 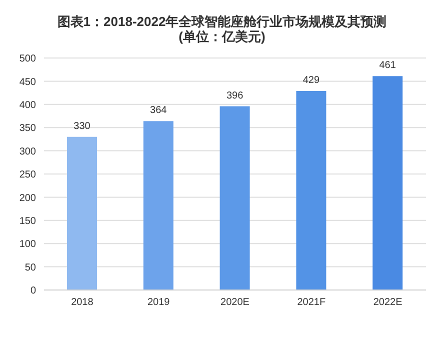 I want to click on y-tick-label: 200, so click(x=27, y=198).